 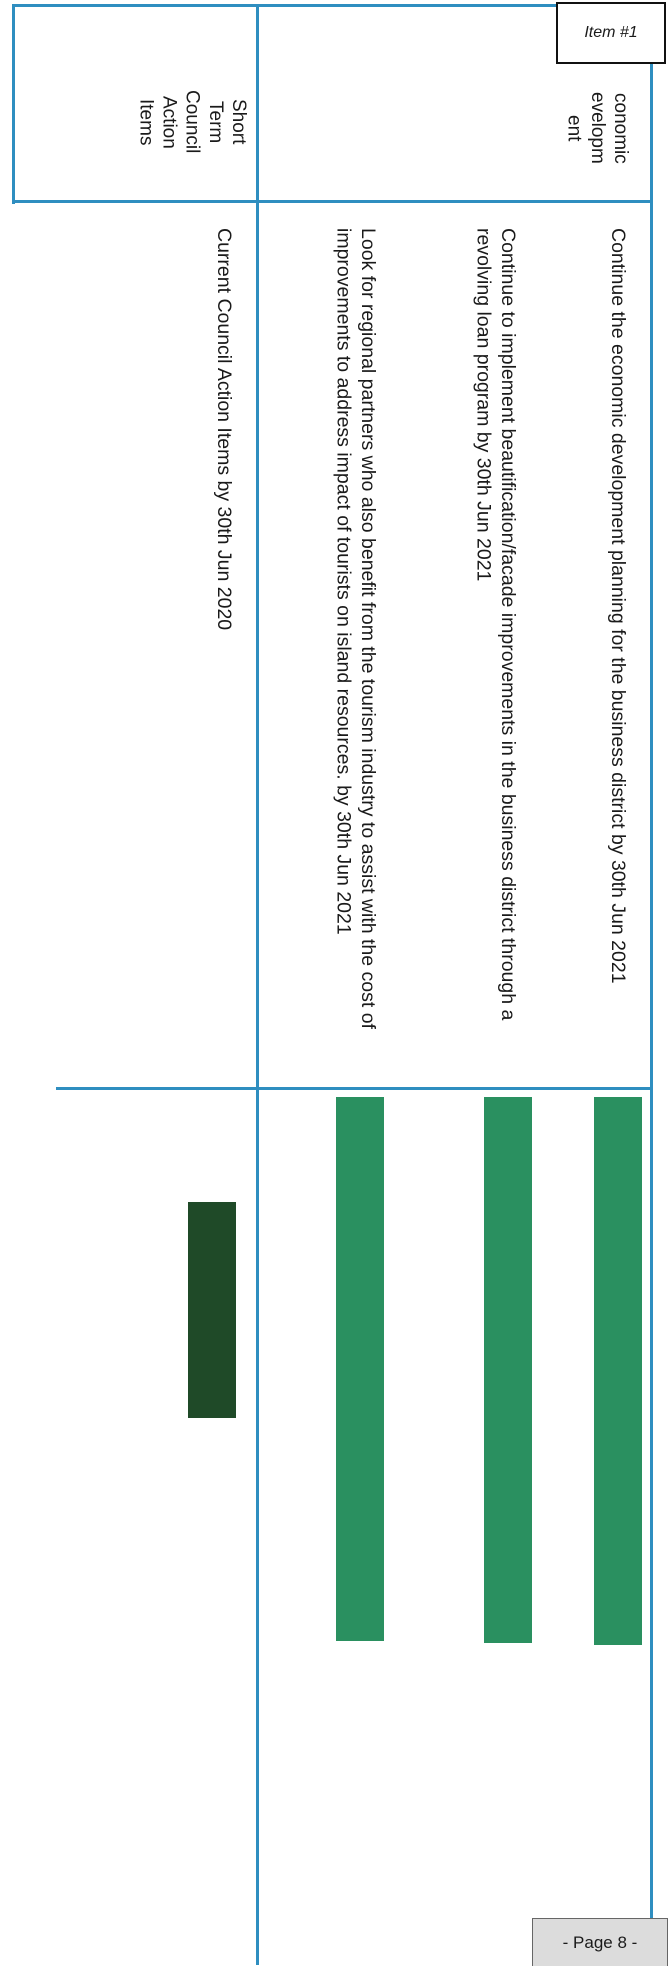 What do you see at coordinates (508, 1370) in the screenshot?
I see `gantt-bar-beautification` at bounding box center [508, 1370].